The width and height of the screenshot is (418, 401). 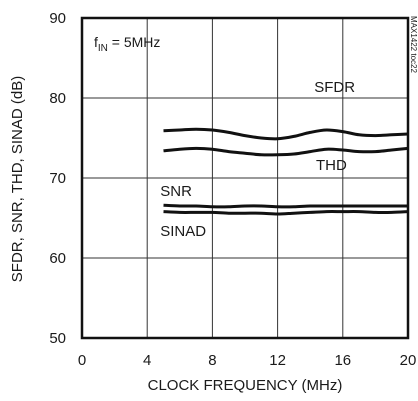 What do you see at coordinates (57, 338) in the screenshot?
I see `y-tick-label: 50` at bounding box center [57, 338].